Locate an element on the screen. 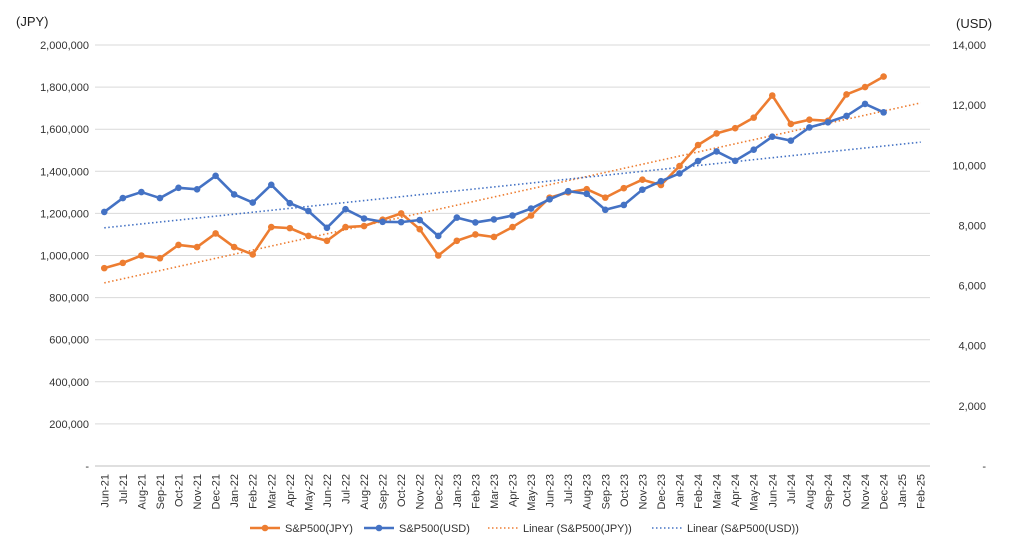 The image size is (1024, 548). left-tick-label: 400,000 is located at coordinates (69, 383).